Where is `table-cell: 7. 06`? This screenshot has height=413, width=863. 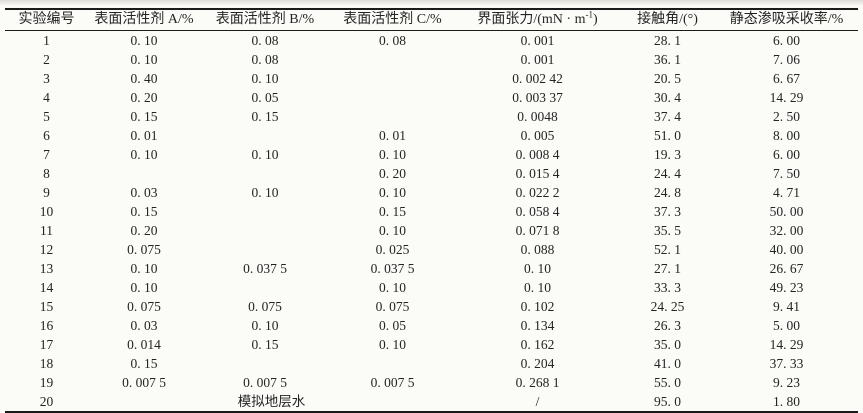
table-cell: 7. 06 is located at coordinates (786, 59).